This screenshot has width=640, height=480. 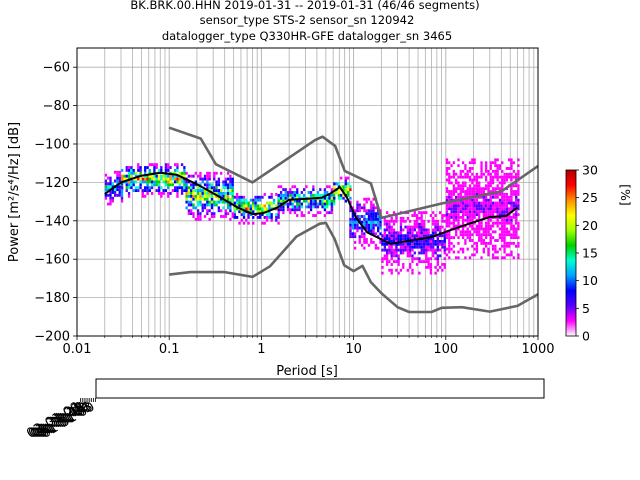 What do you see at coordinates (445, 349) in the screenshot?
I see `x-tick-label: 100` at bounding box center [445, 349].